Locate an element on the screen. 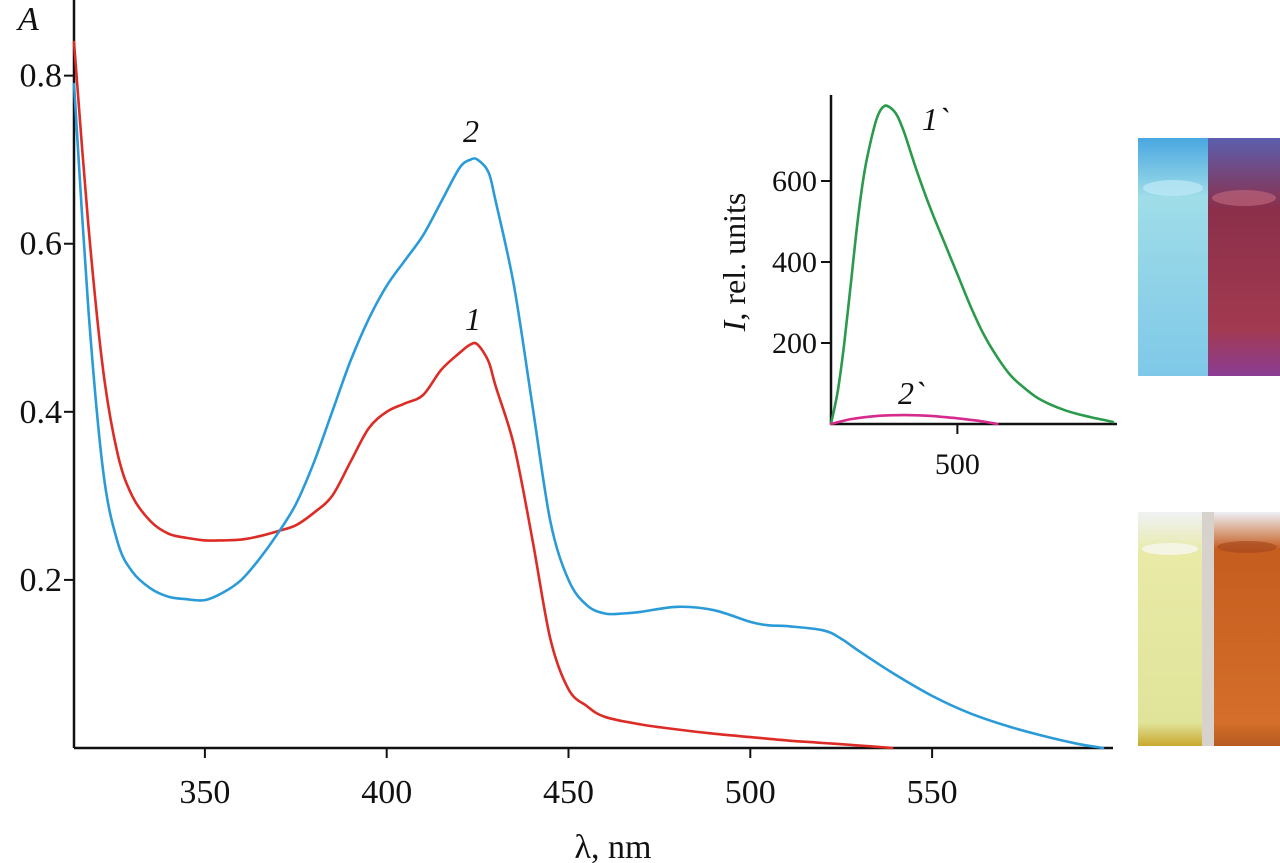 Image resolution: width=1280 pixels, height=863 pixels. inset-y-tick-label: 400 is located at coordinates (794, 262).